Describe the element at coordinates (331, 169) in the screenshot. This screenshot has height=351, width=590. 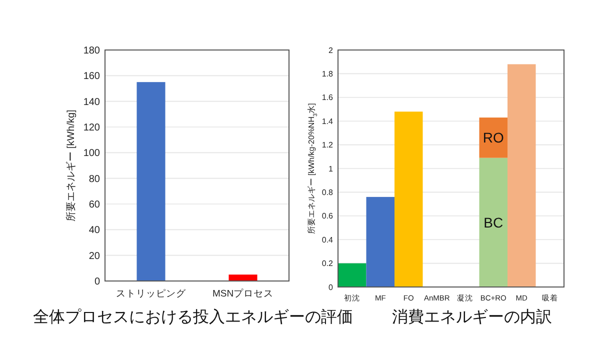
I see `y-tick-label: 1` at that location.